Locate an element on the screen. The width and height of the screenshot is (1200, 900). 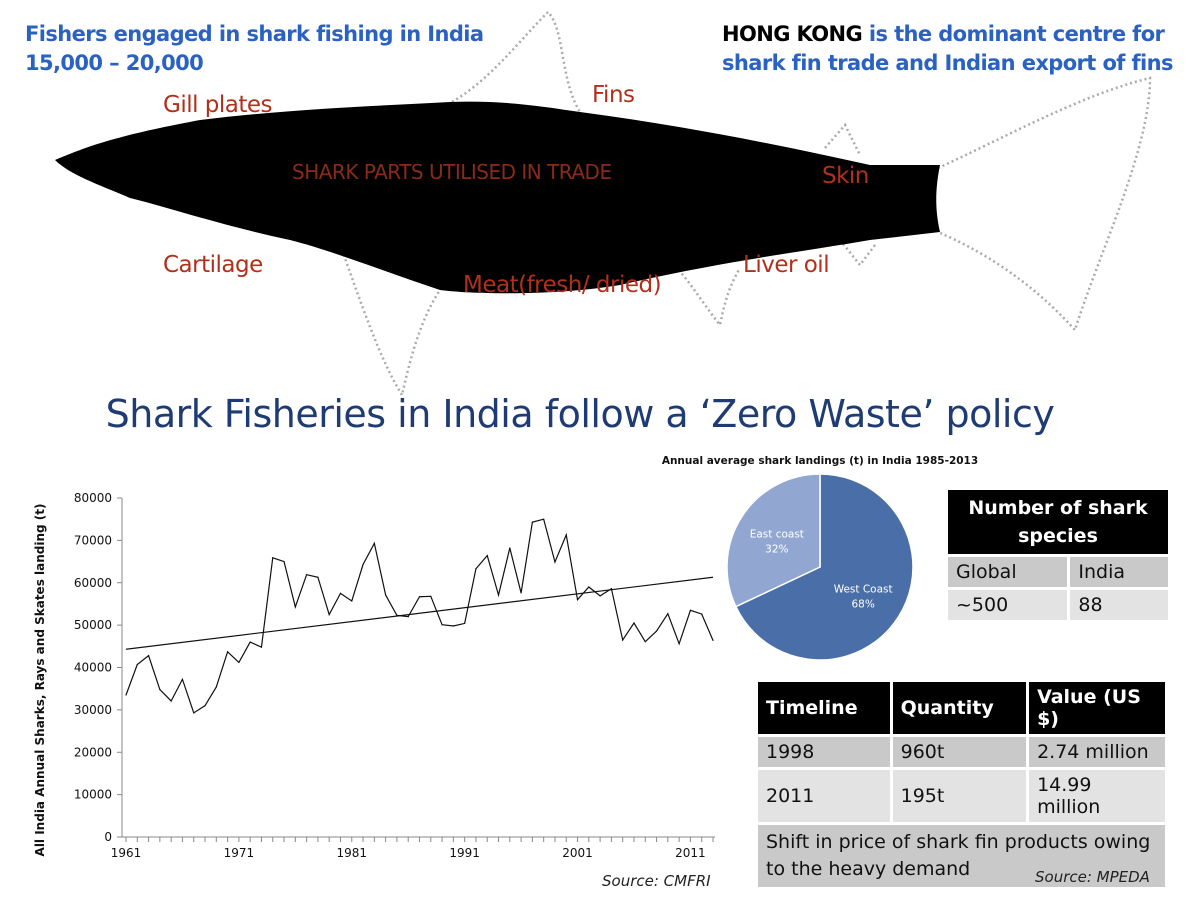
pie-percent: 68% is located at coordinates (863, 604).